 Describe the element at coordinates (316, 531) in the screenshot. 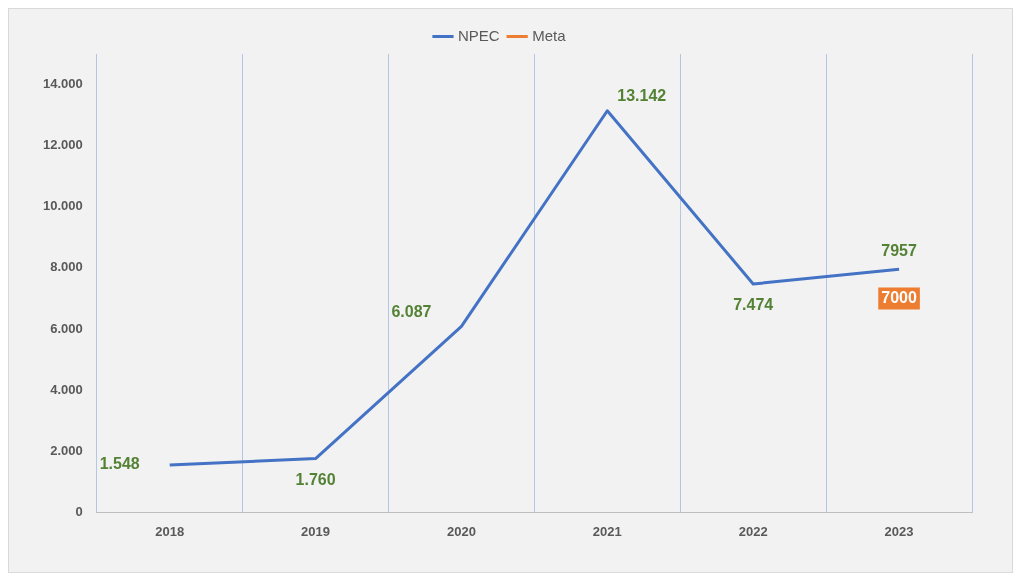

I see `x-tick-label: 2019` at that location.